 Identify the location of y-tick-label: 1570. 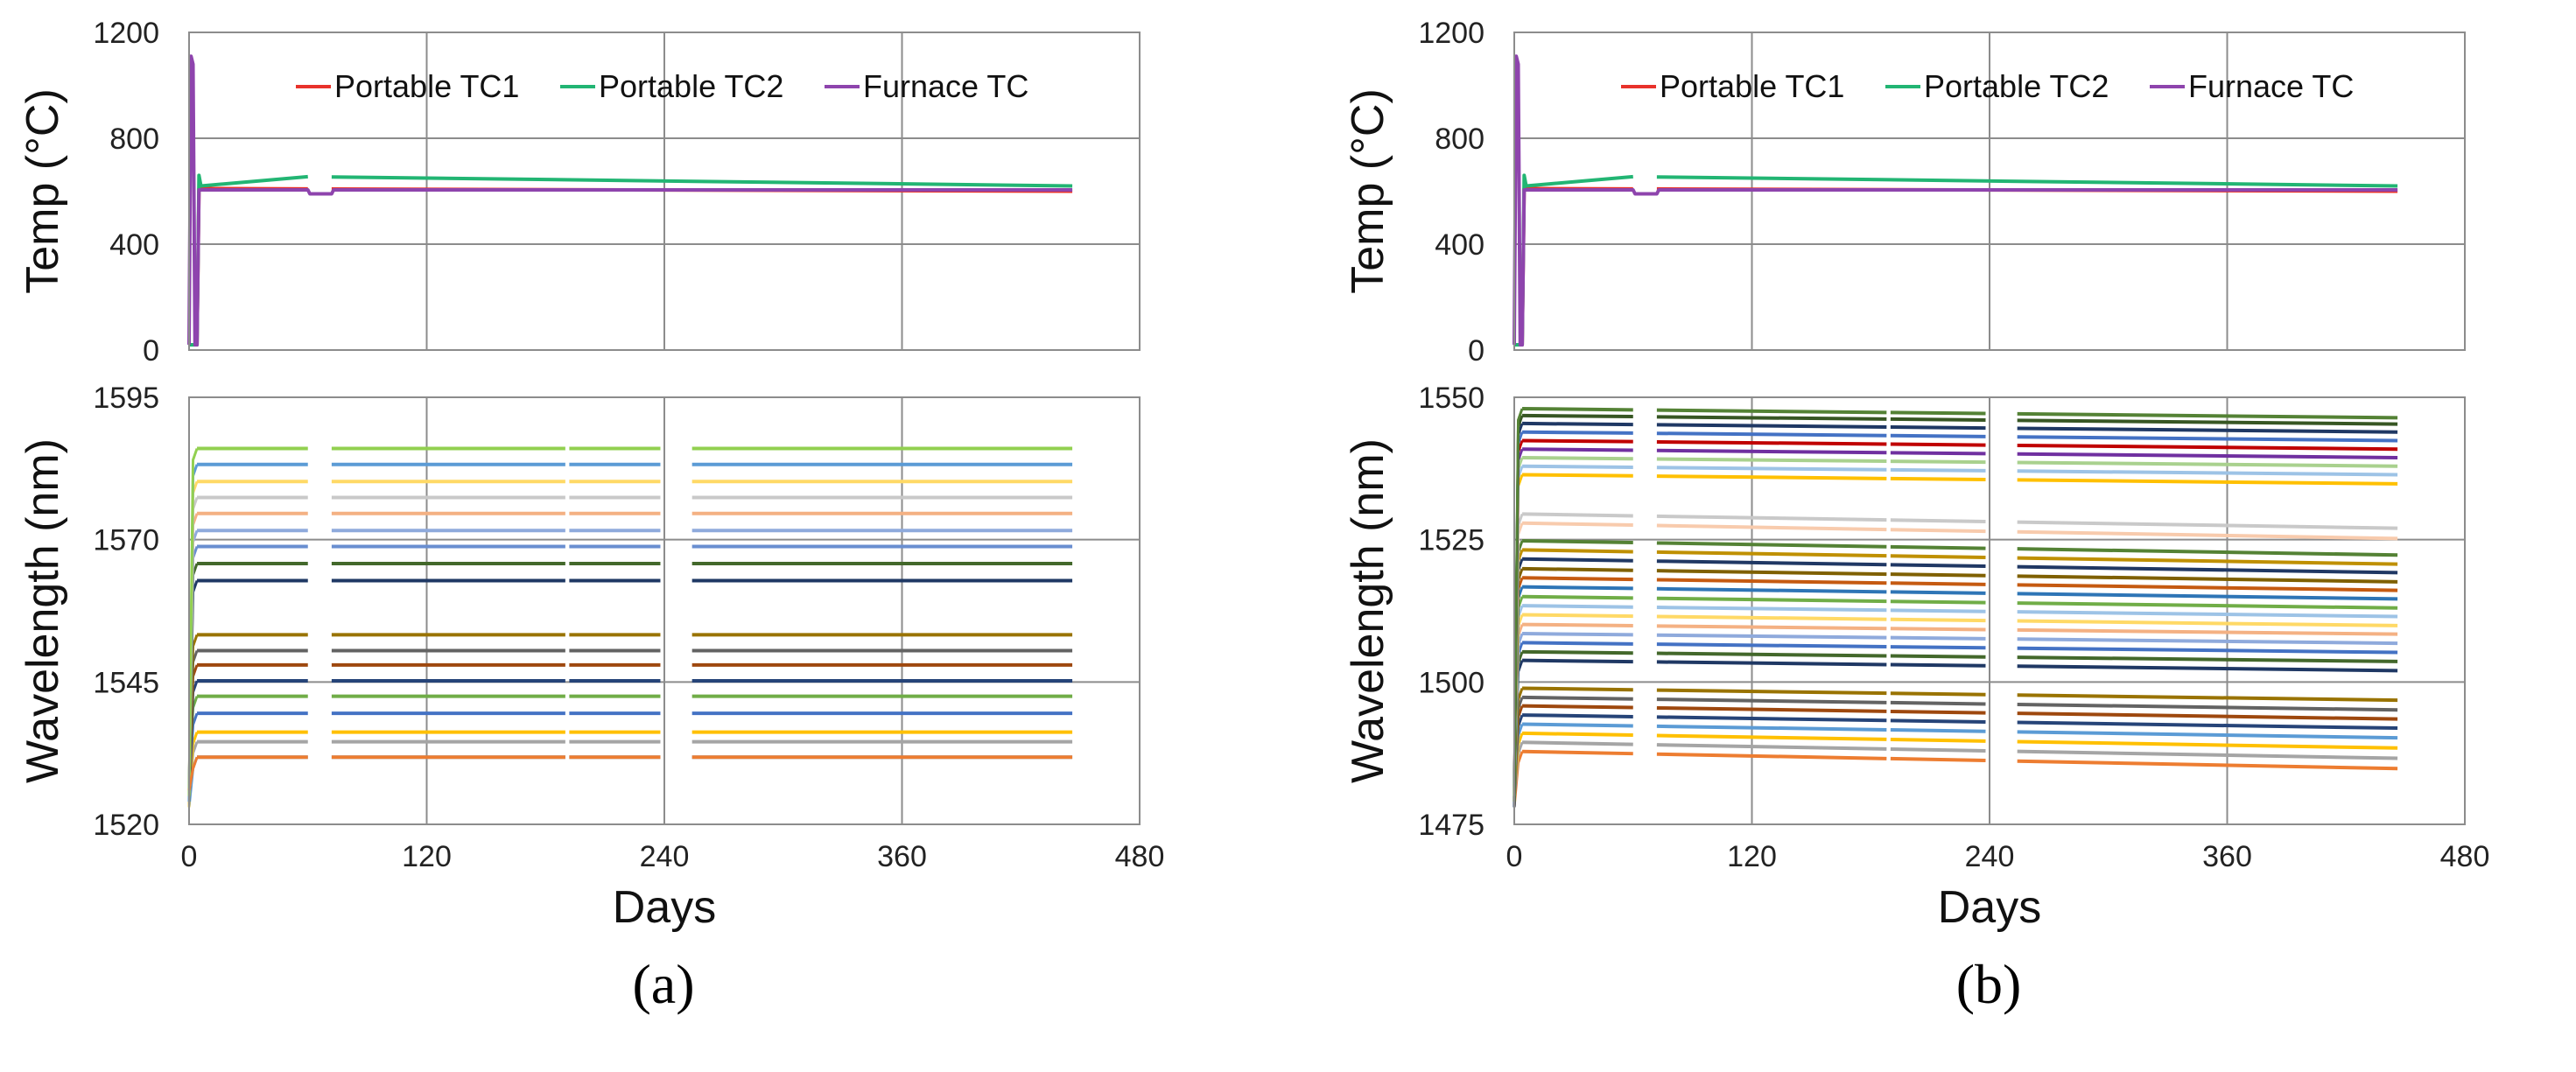
(126, 540).